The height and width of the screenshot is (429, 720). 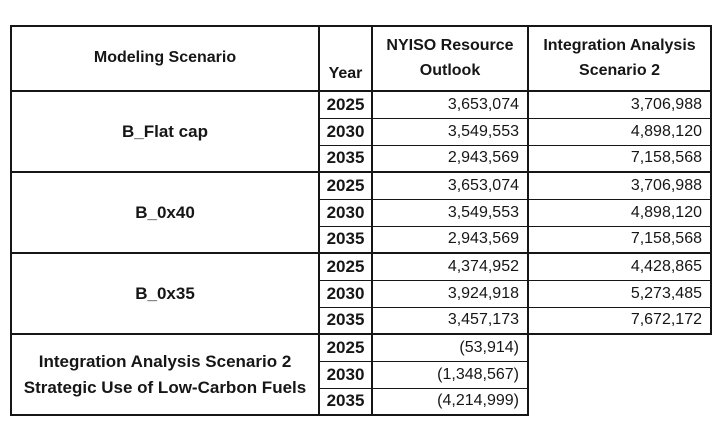 I want to click on table-row: 2030 3,924,918 5,273,485, so click(x=361, y=293).